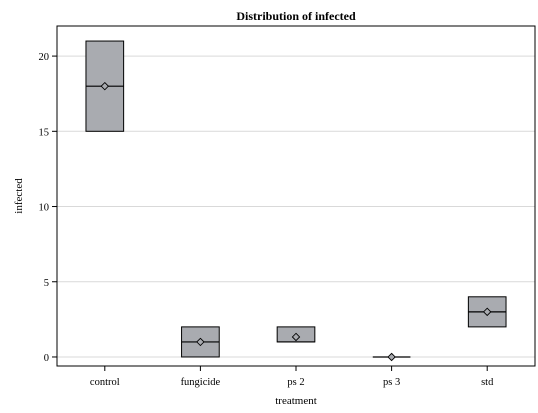 This screenshot has height=413, width=538. What do you see at coordinates (295, 382) in the screenshot?
I see `x-tick-label: ps 2` at bounding box center [295, 382].